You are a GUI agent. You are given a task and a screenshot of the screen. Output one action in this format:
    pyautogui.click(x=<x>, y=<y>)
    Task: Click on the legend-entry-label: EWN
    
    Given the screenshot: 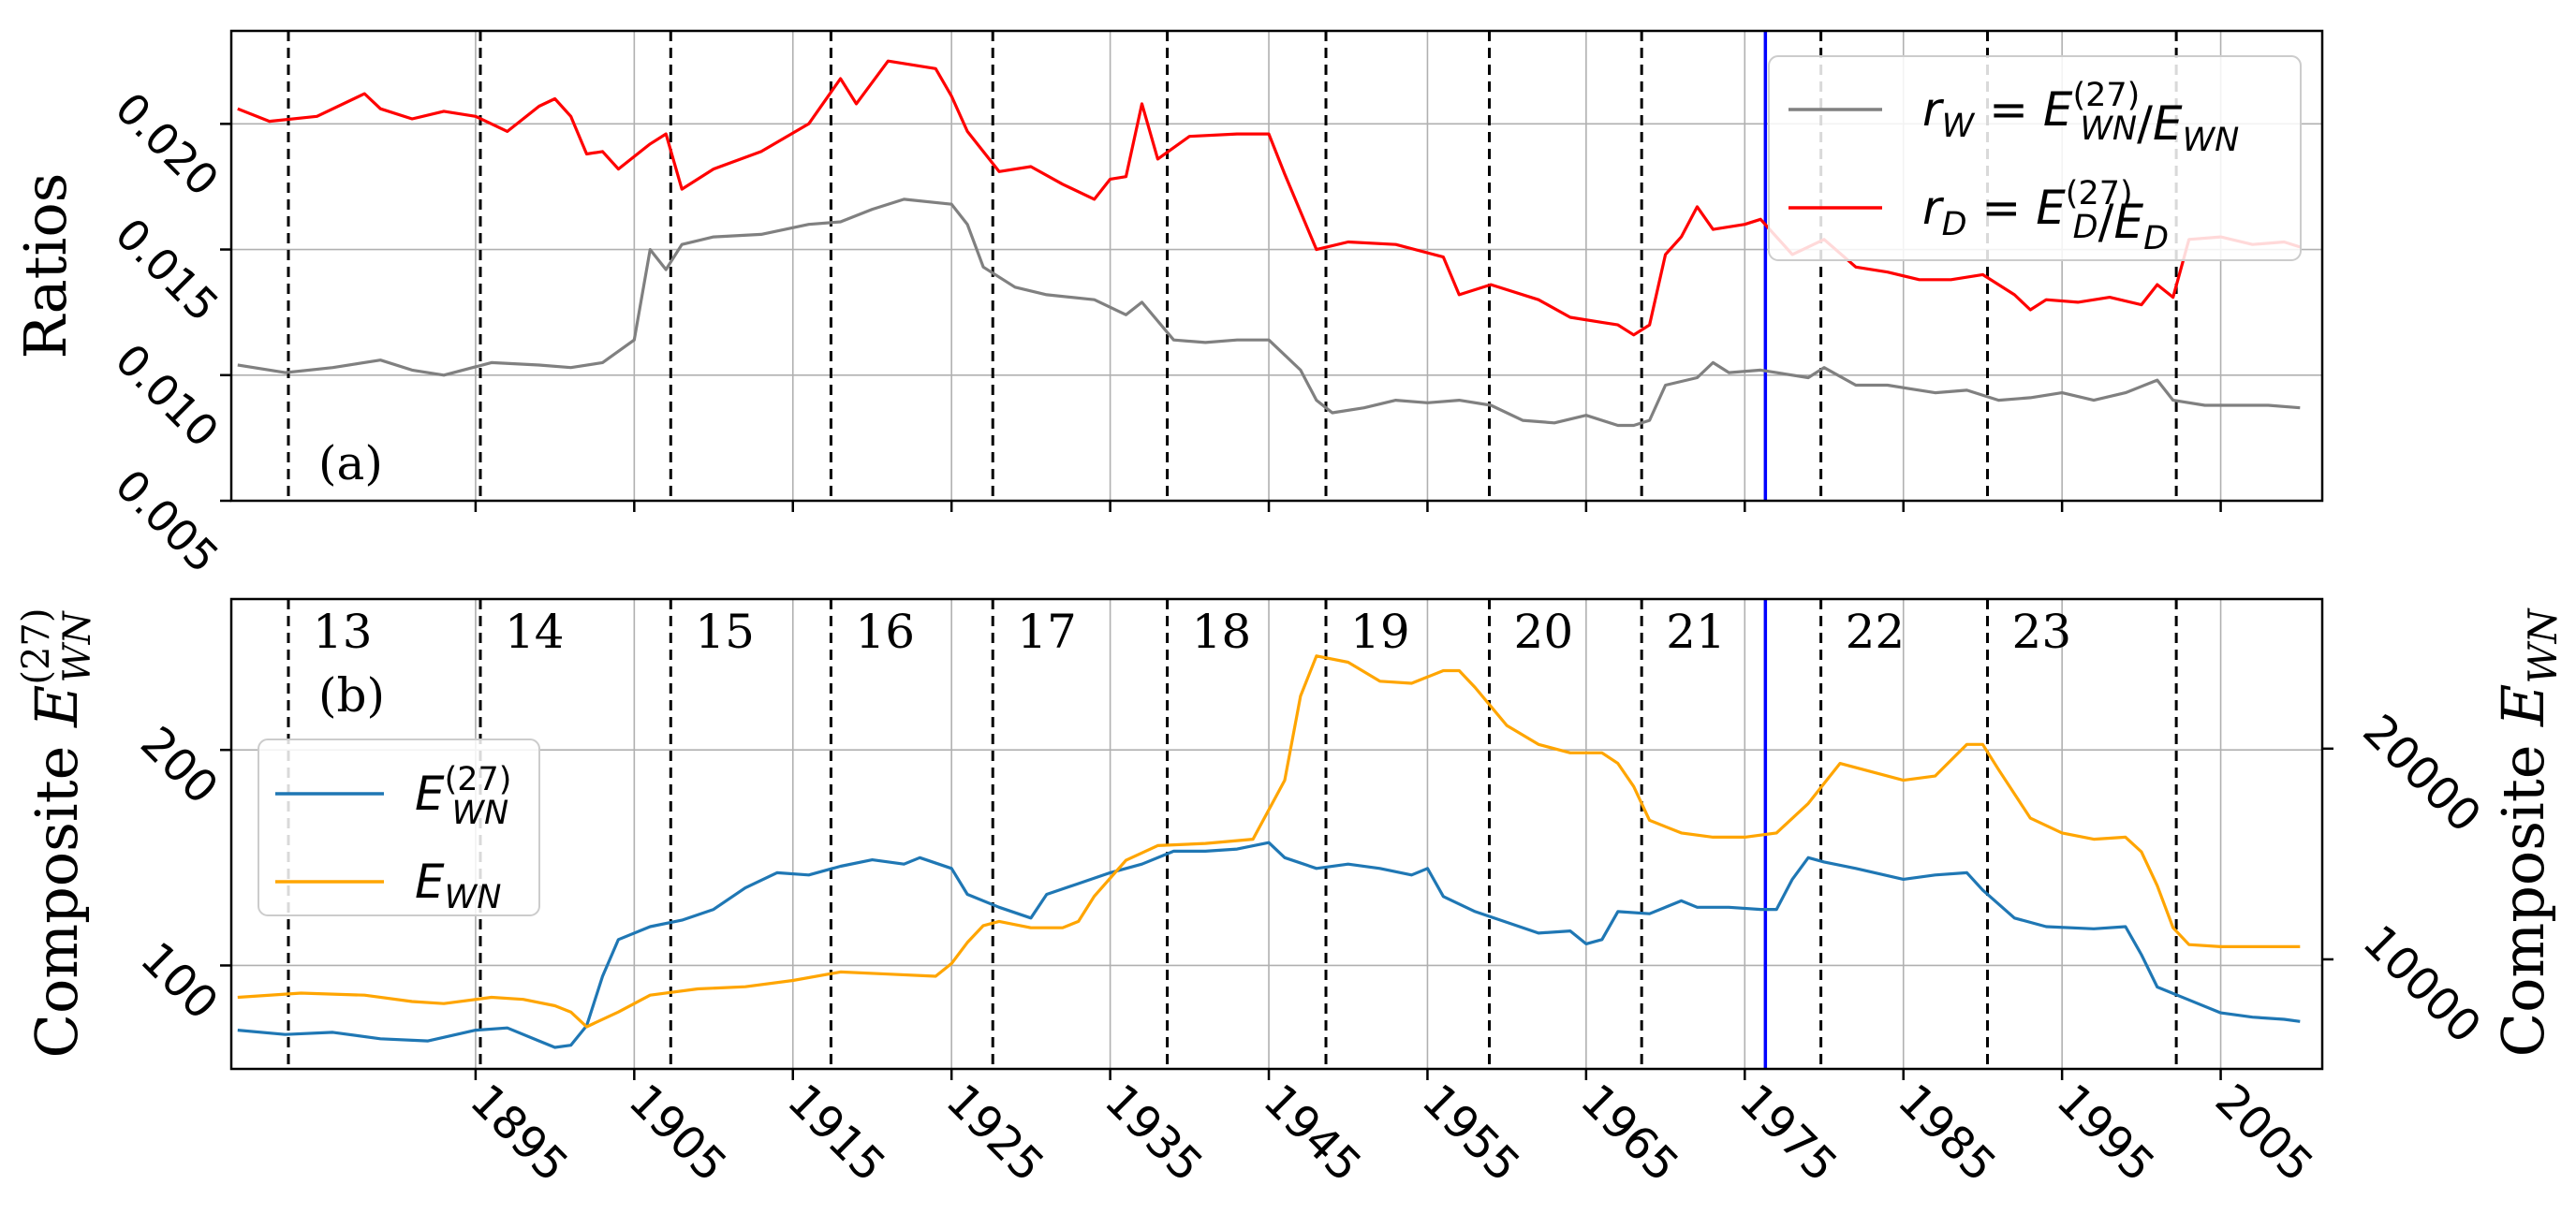 What is the action you would take?
    pyautogui.click(x=458, y=885)
    